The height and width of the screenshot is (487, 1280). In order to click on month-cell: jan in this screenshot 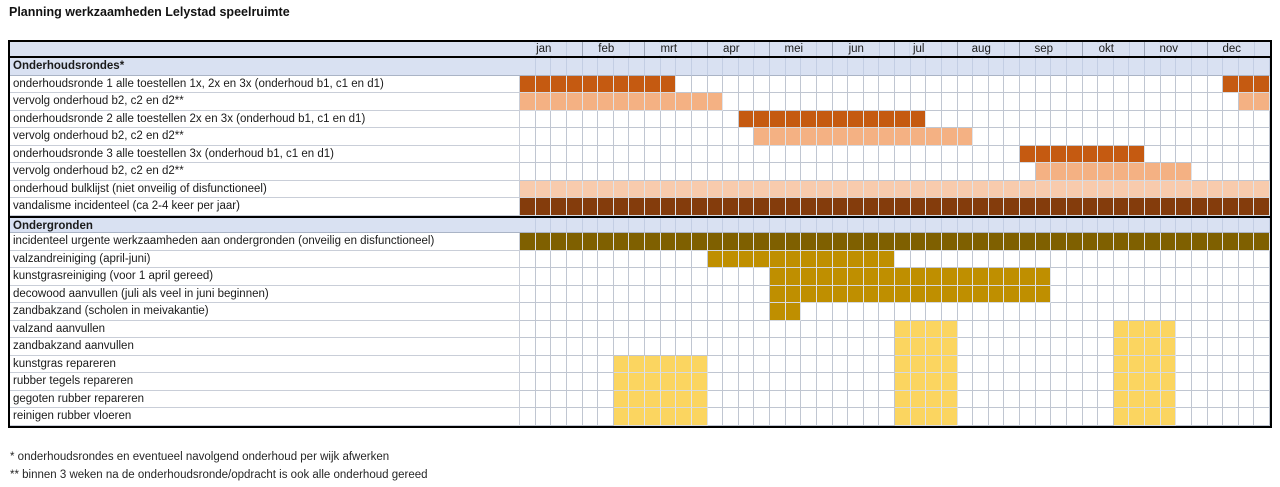, I will do `click(551, 49)`.